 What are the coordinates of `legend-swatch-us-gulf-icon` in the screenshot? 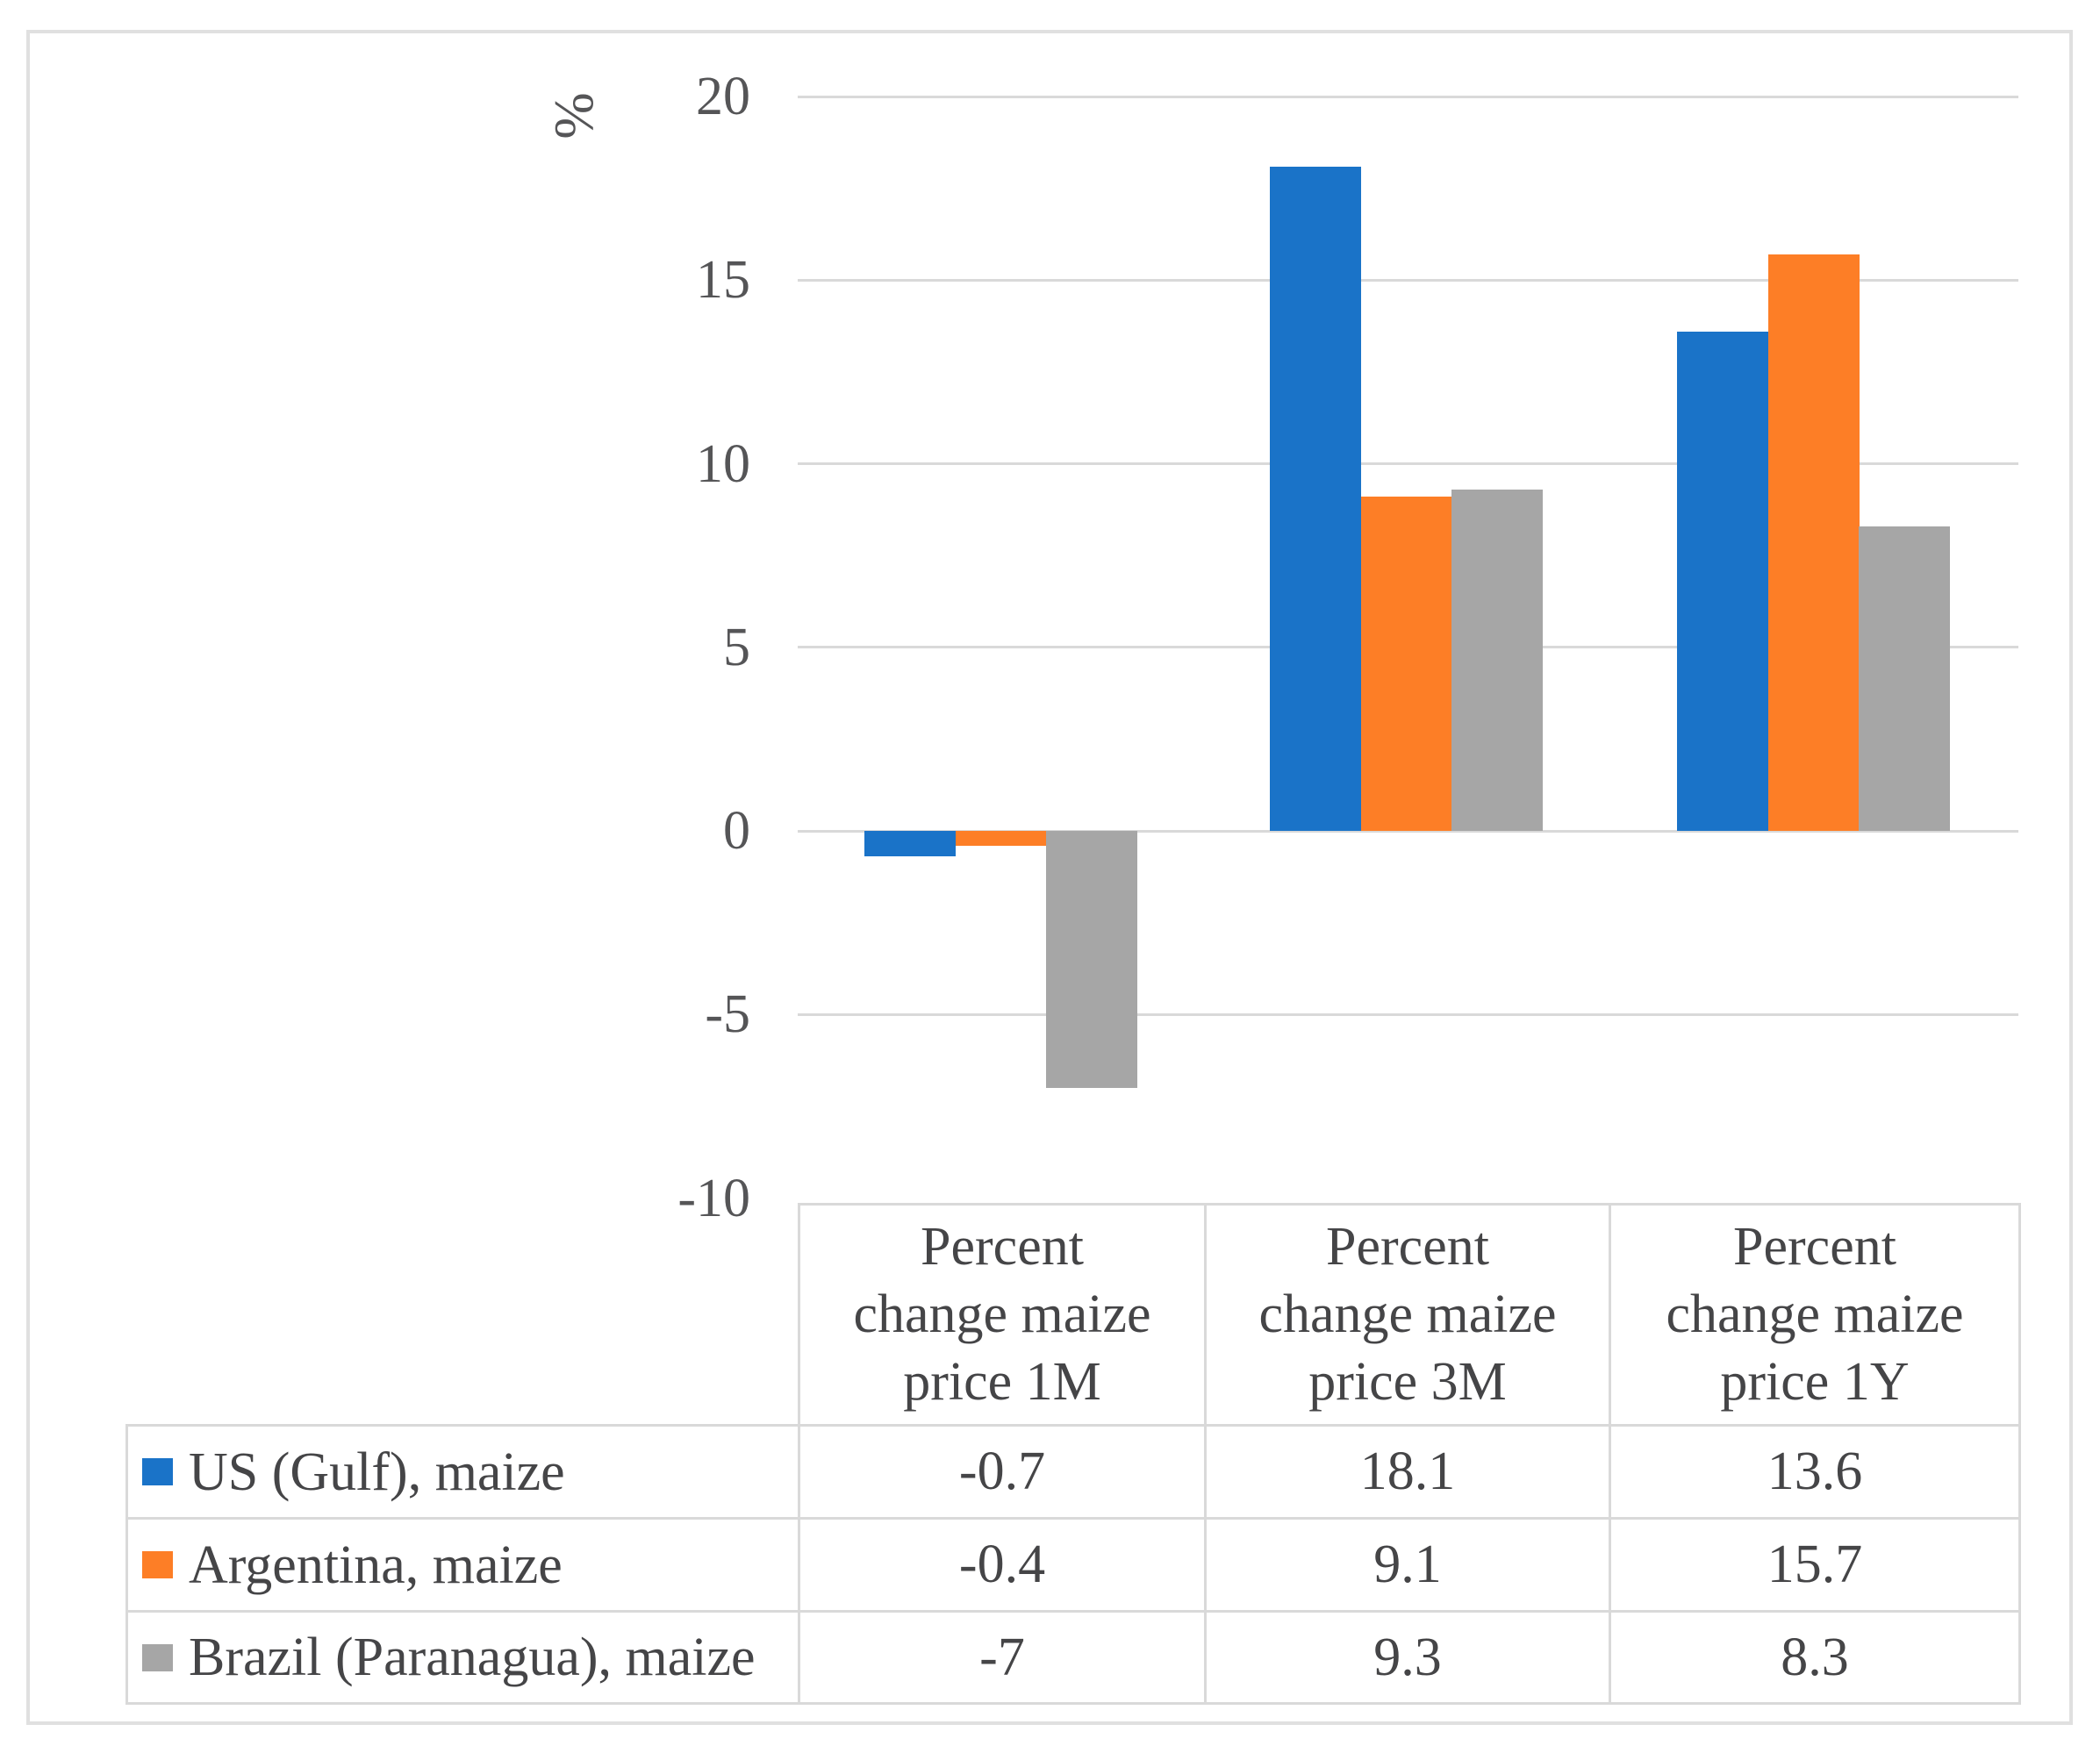 It's located at (158, 1471).